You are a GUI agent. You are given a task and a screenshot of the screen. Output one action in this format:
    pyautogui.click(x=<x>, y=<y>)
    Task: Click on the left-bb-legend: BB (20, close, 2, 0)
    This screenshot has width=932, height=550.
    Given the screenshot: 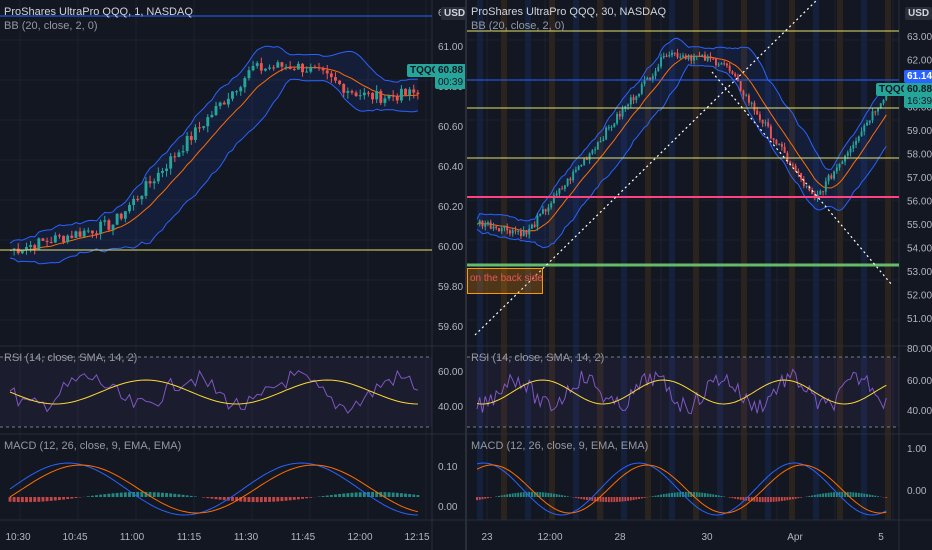 What is the action you would take?
    pyautogui.click(x=51, y=26)
    